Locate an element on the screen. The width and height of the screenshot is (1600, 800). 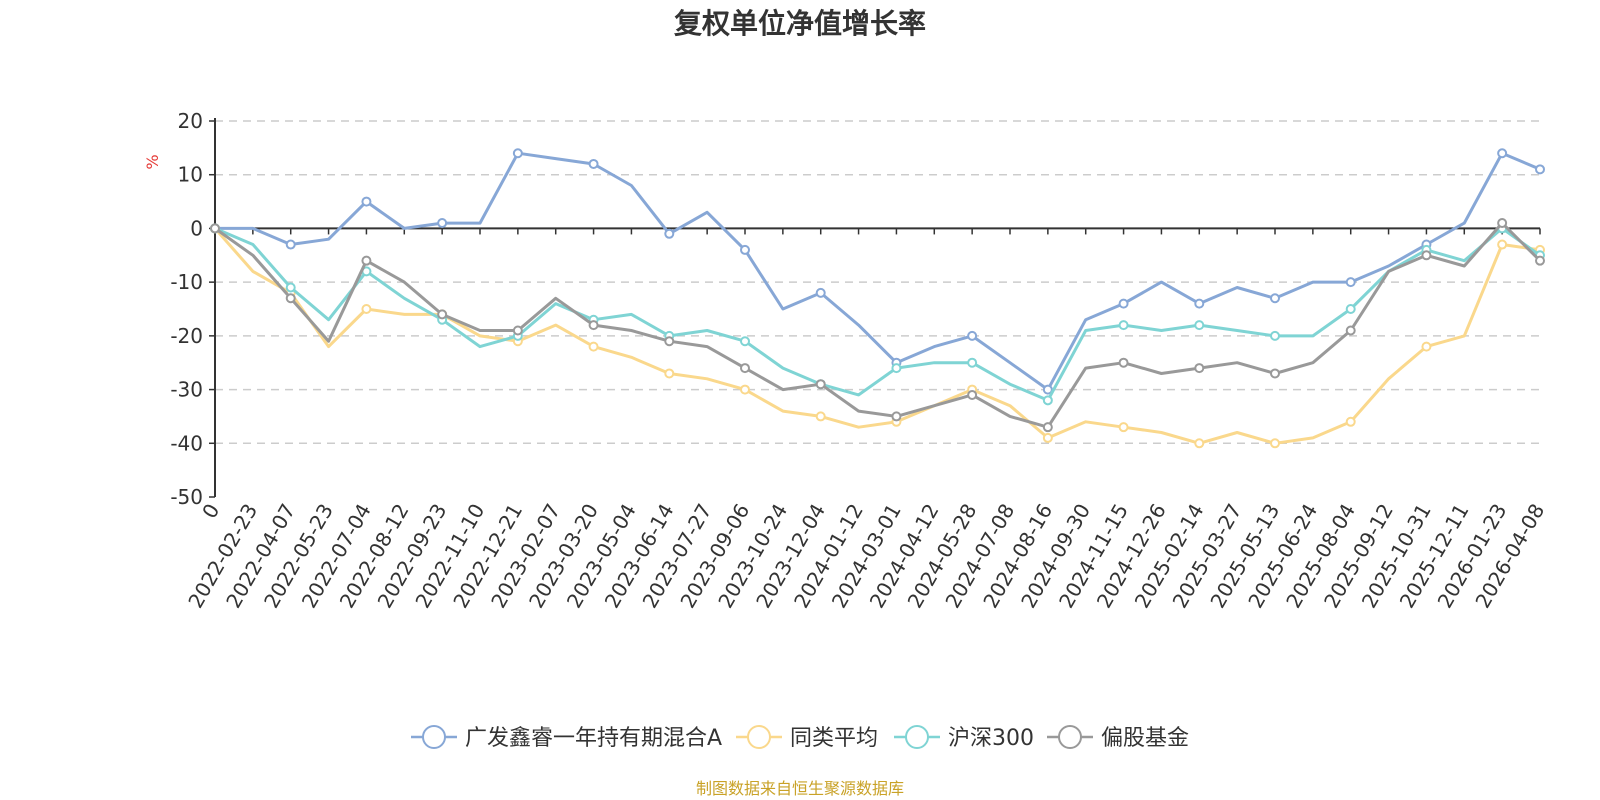
y-tick-labels: 20 10 0 -10 -20 -30 -40 -50 is located at coordinates (186, 309).